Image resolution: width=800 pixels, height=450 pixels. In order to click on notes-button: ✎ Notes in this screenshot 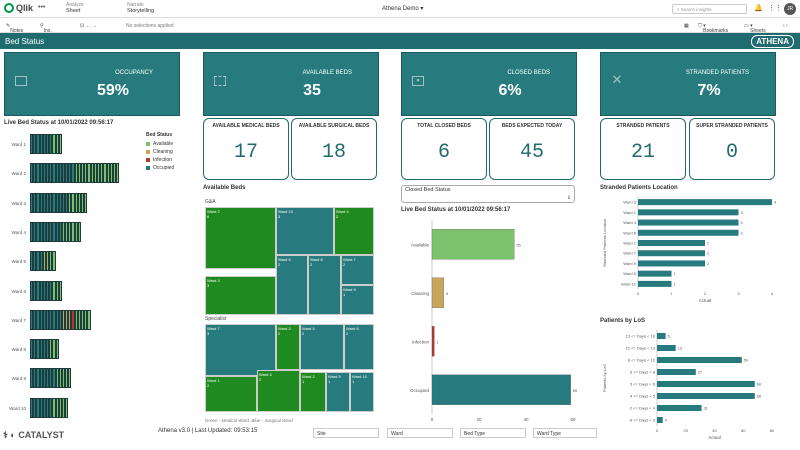, I will do `click(15, 28)`.